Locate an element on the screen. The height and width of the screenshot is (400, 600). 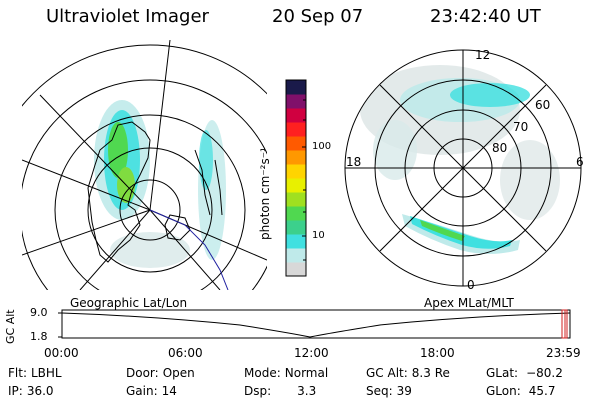
info-glon: GLon: 45.7 is located at coordinates (521, 391).